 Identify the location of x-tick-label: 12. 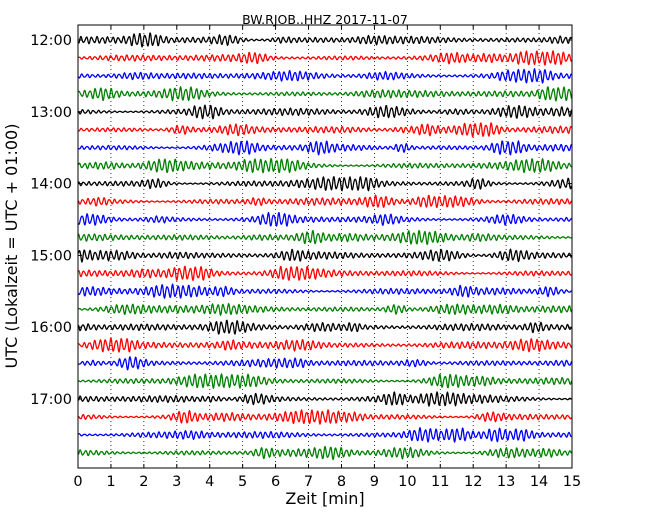
(473, 482).